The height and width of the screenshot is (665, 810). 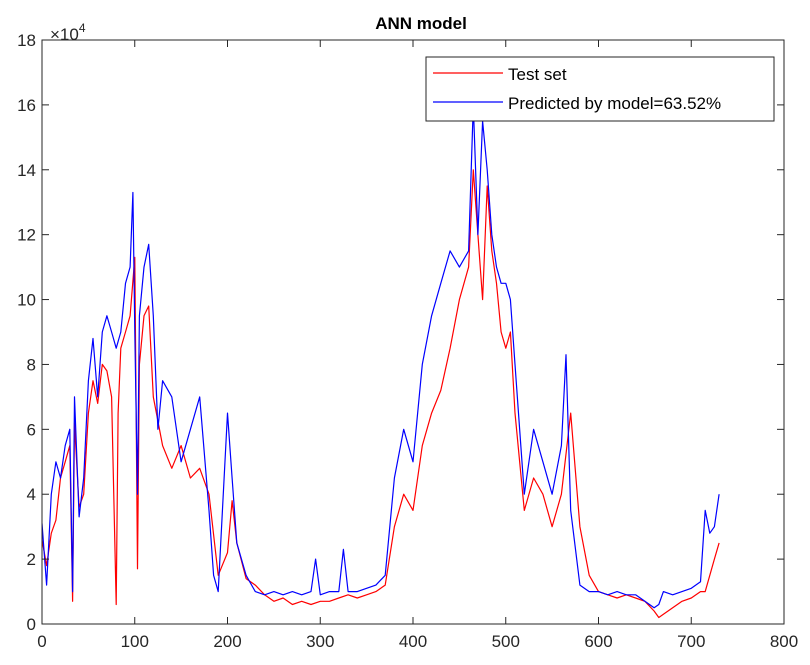 What do you see at coordinates (31, 624) in the screenshot?
I see `y-tick-label: 0` at bounding box center [31, 624].